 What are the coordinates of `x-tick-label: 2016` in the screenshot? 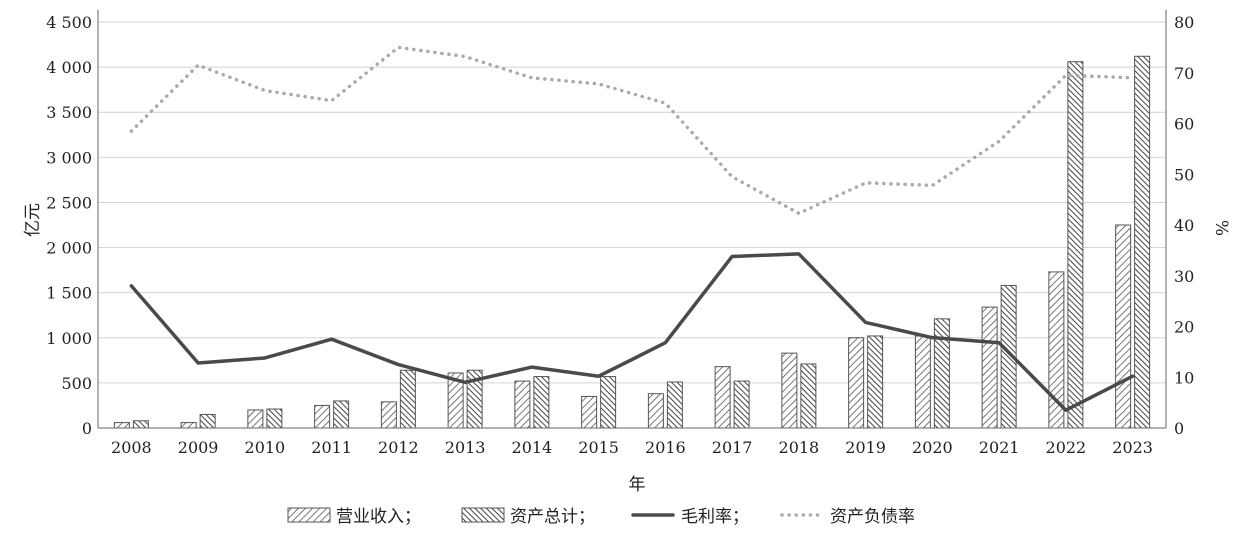 It's located at (665, 447).